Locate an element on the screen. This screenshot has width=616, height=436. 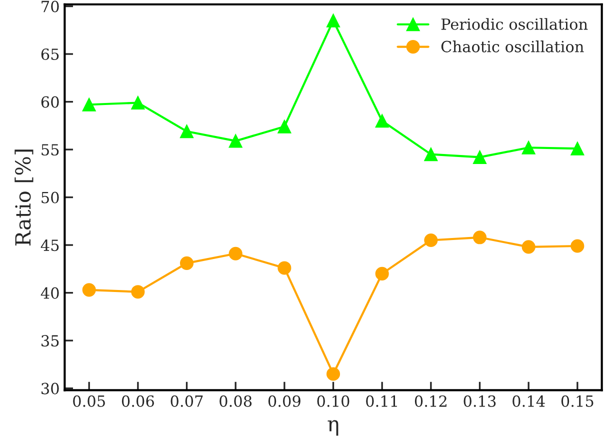
x-tick-label: 0.15 is located at coordinates (577, 401).